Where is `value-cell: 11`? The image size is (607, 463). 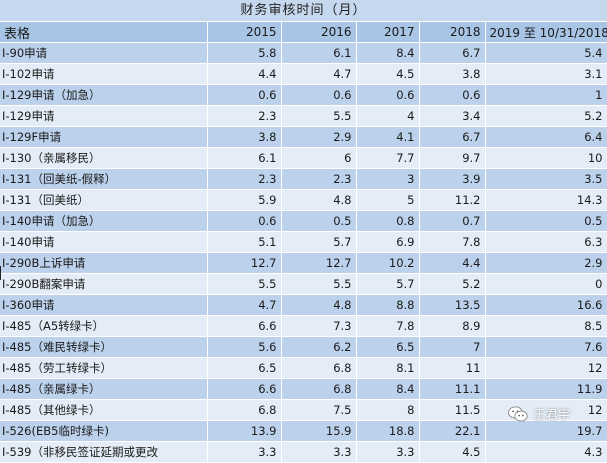 value-cell: 11 is located at coordinates (452, 368).